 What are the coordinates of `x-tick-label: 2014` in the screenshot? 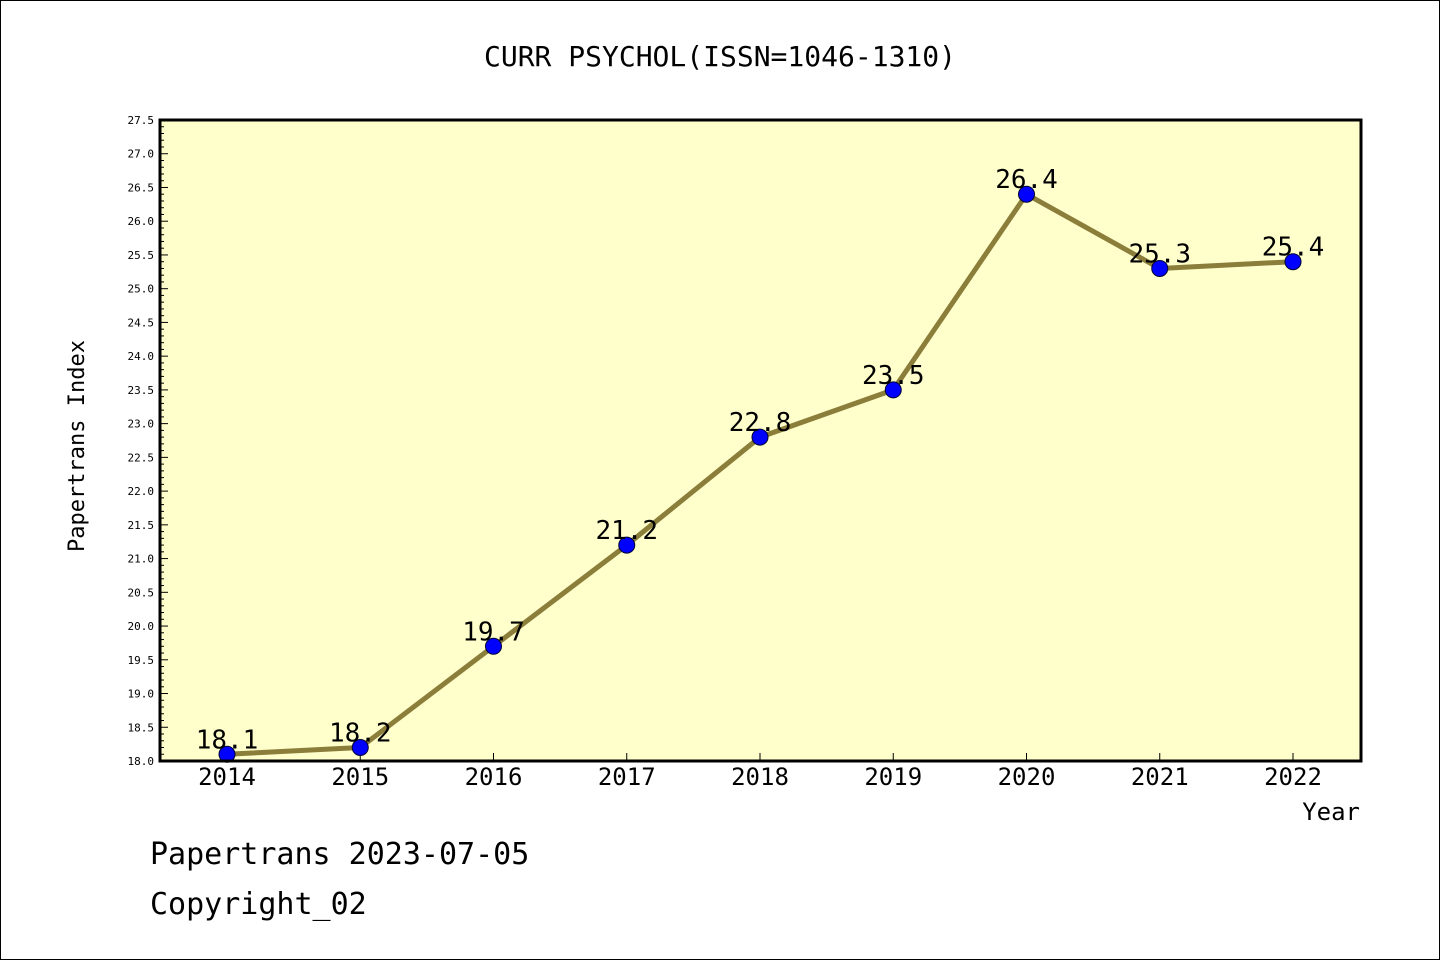 It's located at (227, 777).